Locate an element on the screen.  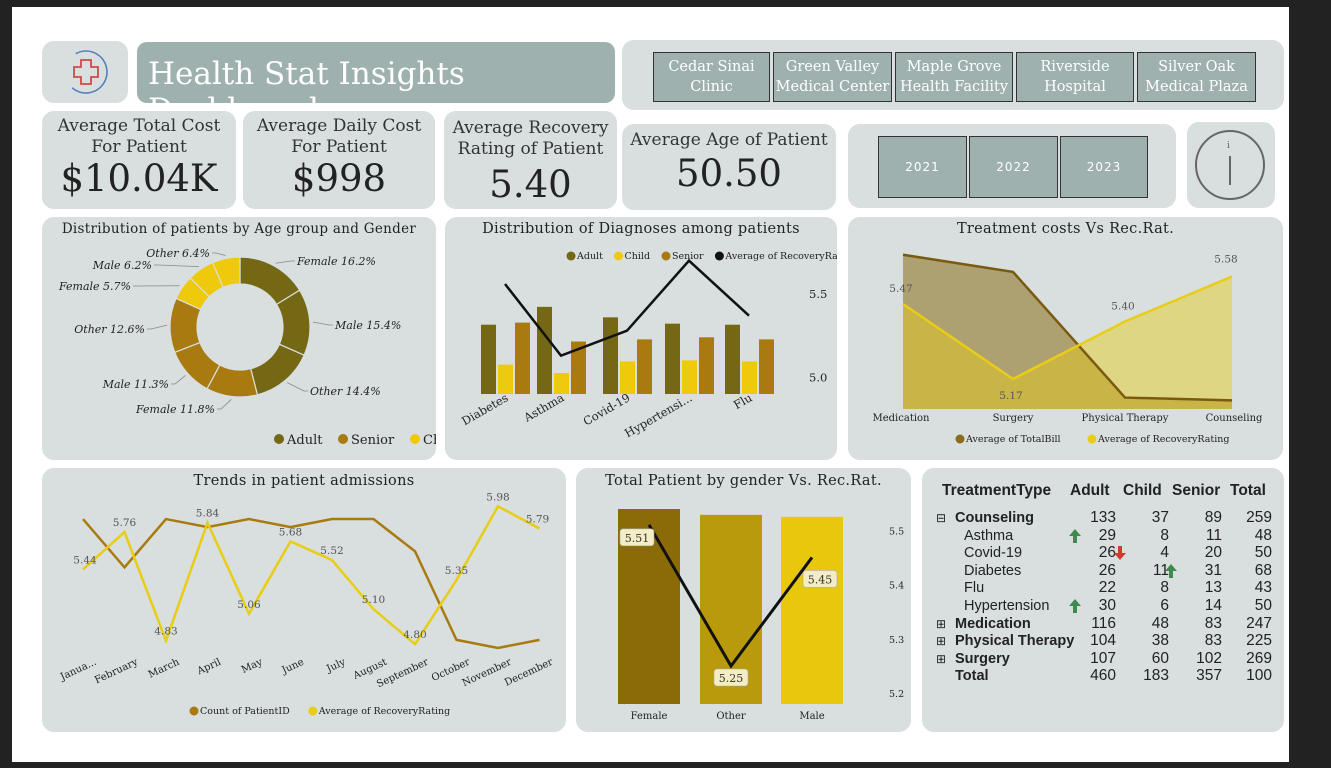
data-label-box is located at coordinates (637, 537).